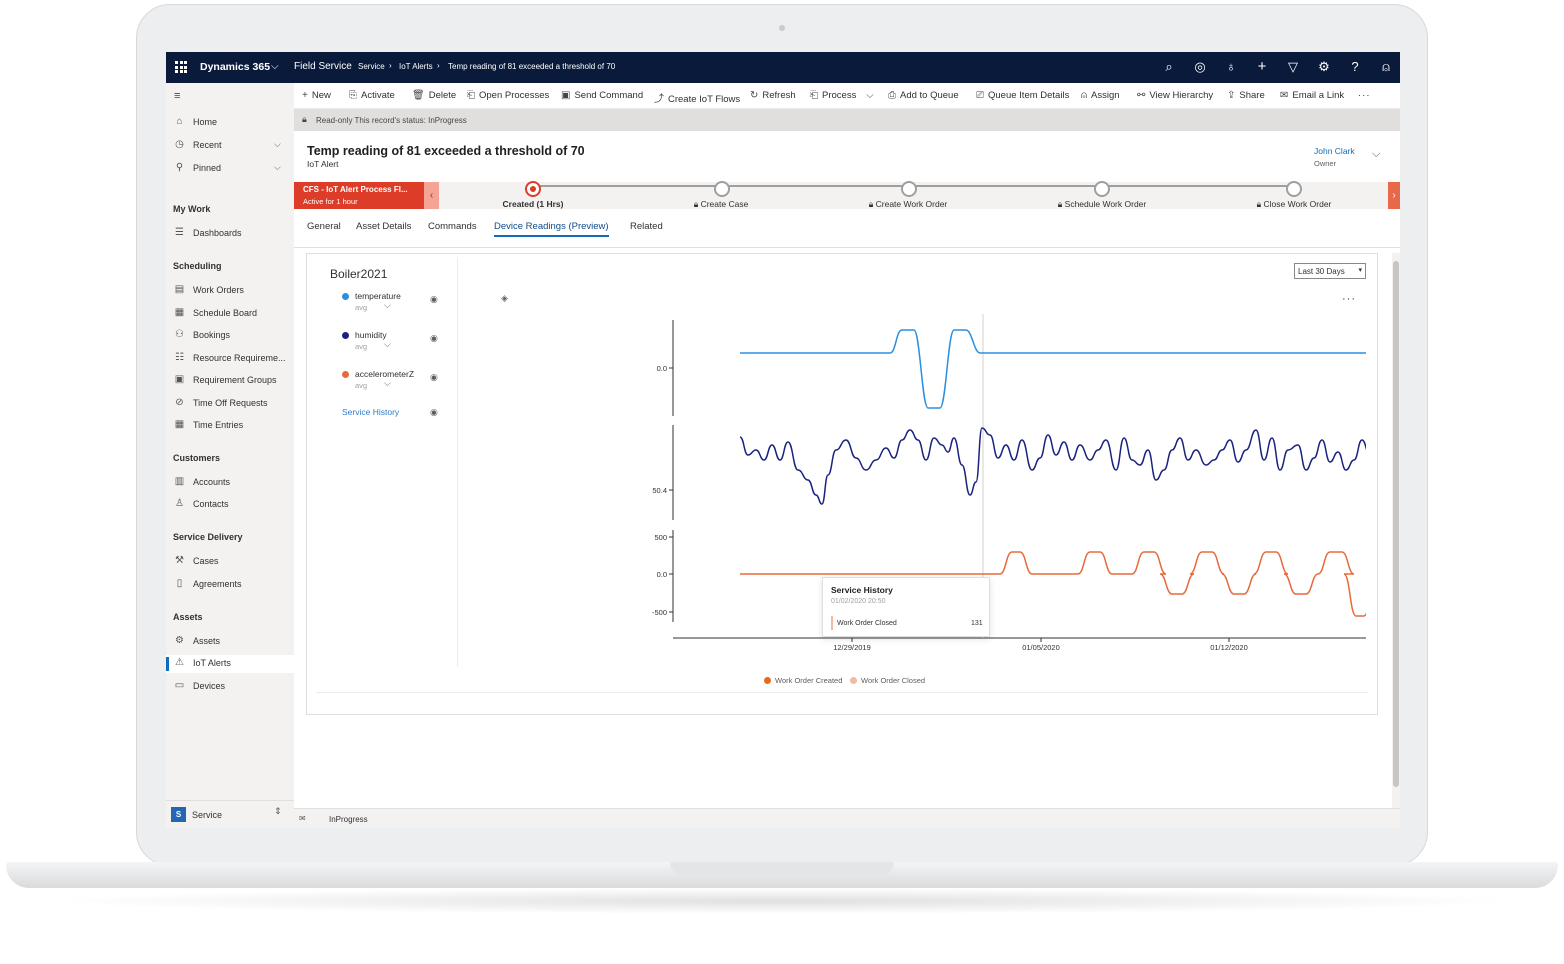  What do you see at coordinates (1349, 299) in the screenshot?
I see `more-options-icon: ···` at bounding box center [1349, 299].